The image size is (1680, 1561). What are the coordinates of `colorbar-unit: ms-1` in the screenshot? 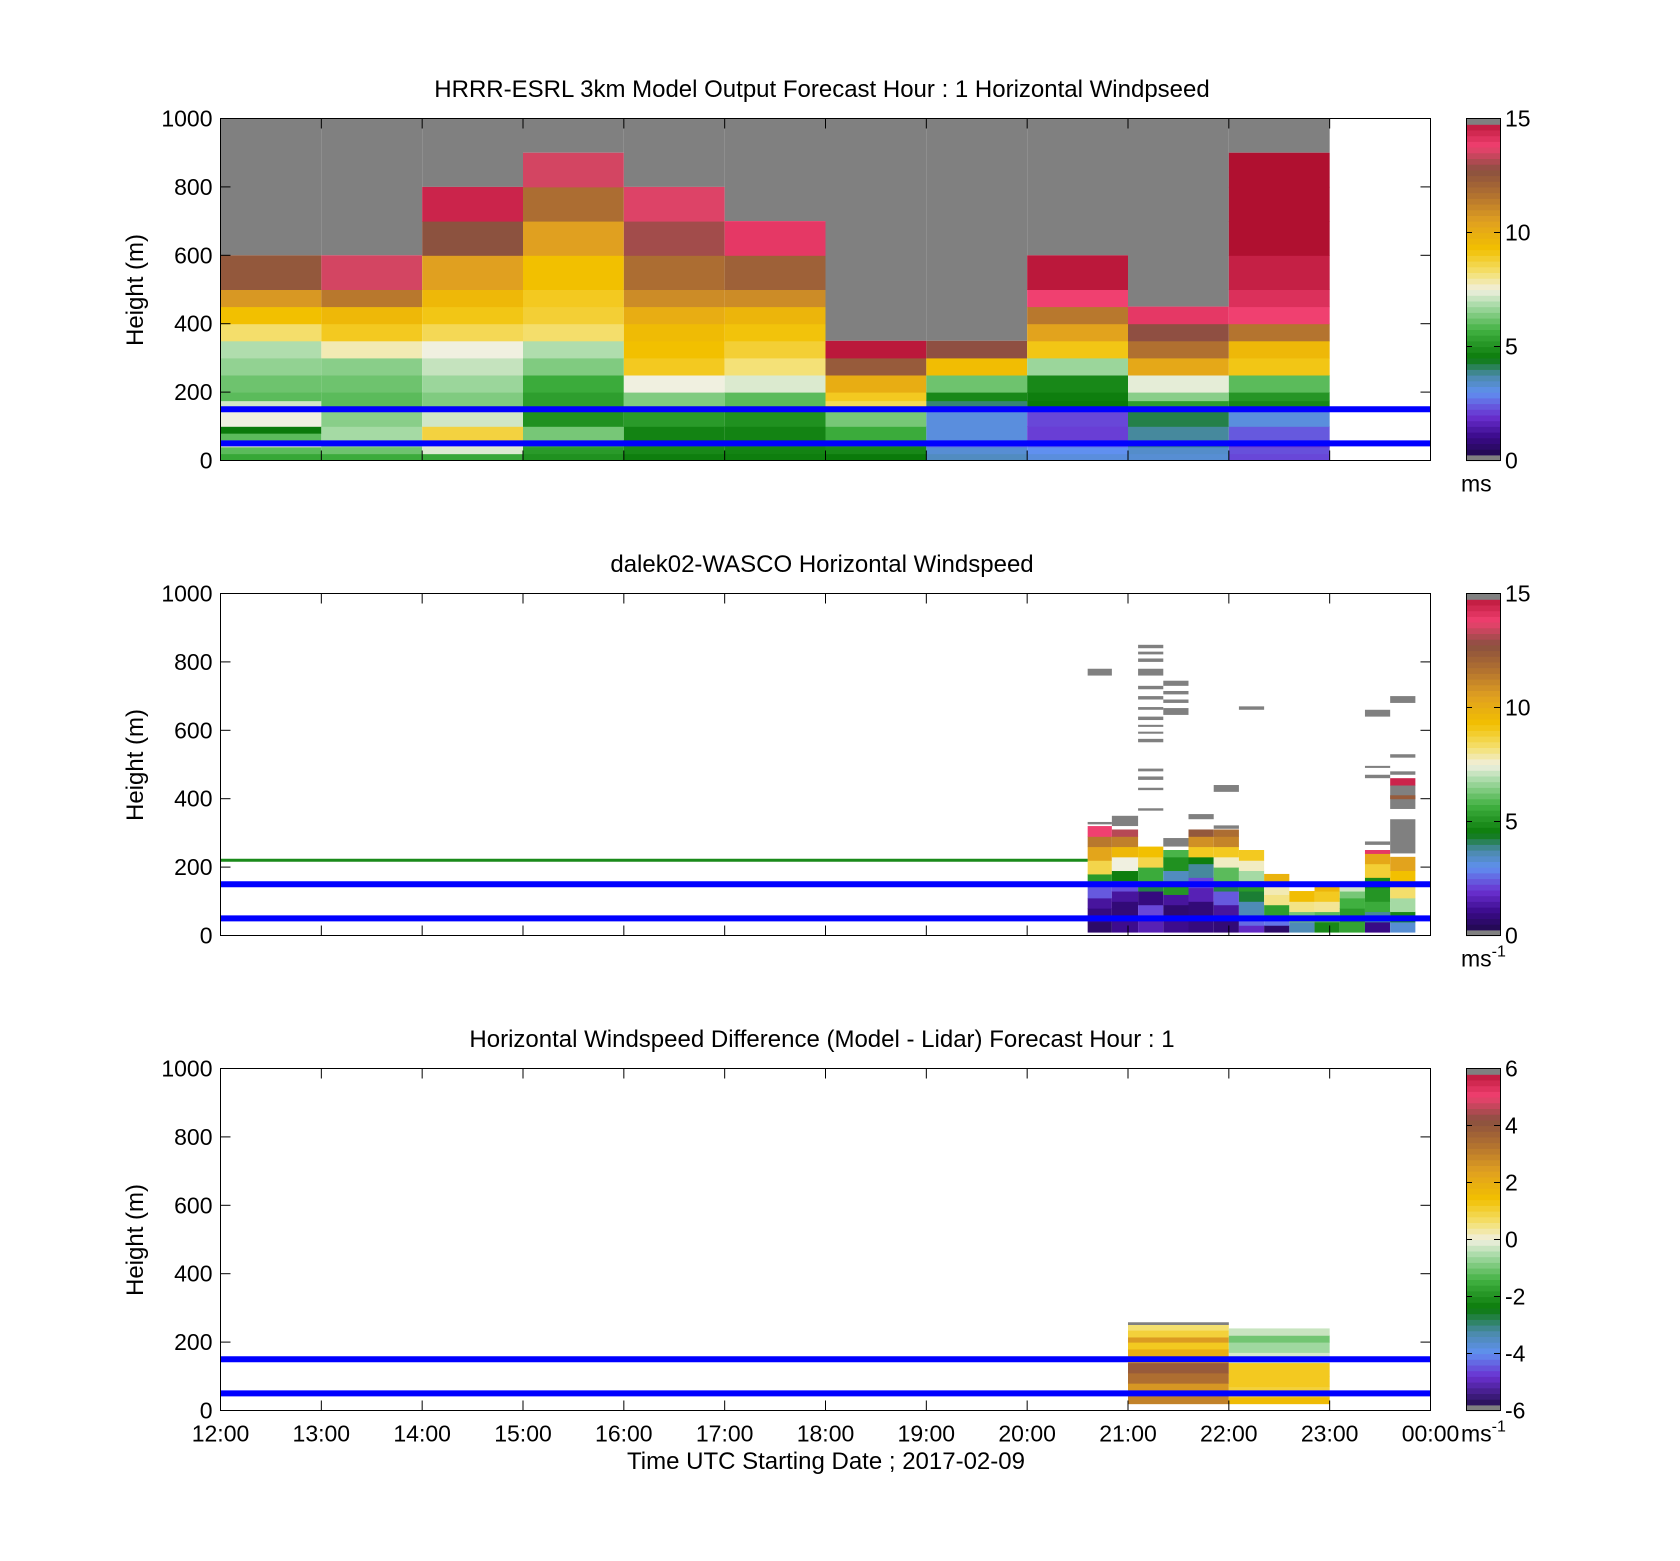 It's located at (1483, 958).